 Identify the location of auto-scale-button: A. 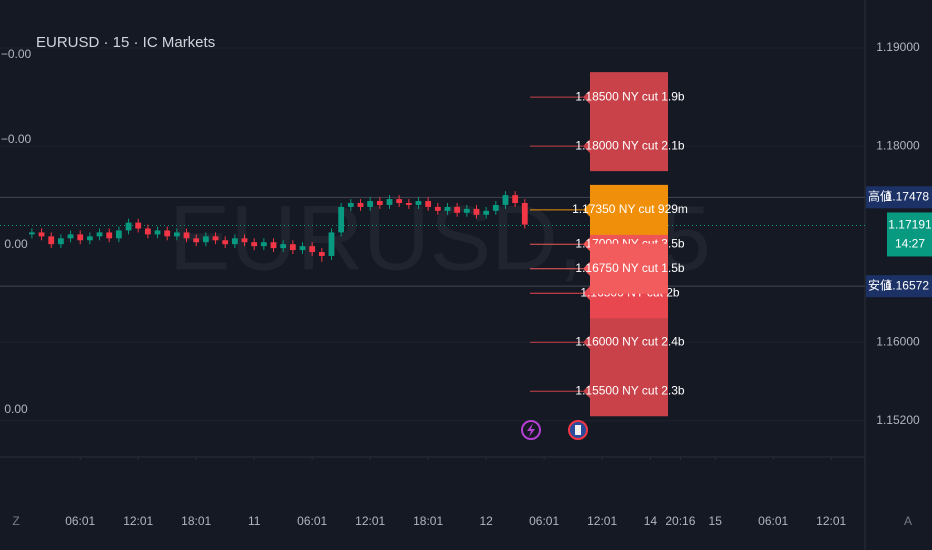
(908, 521).